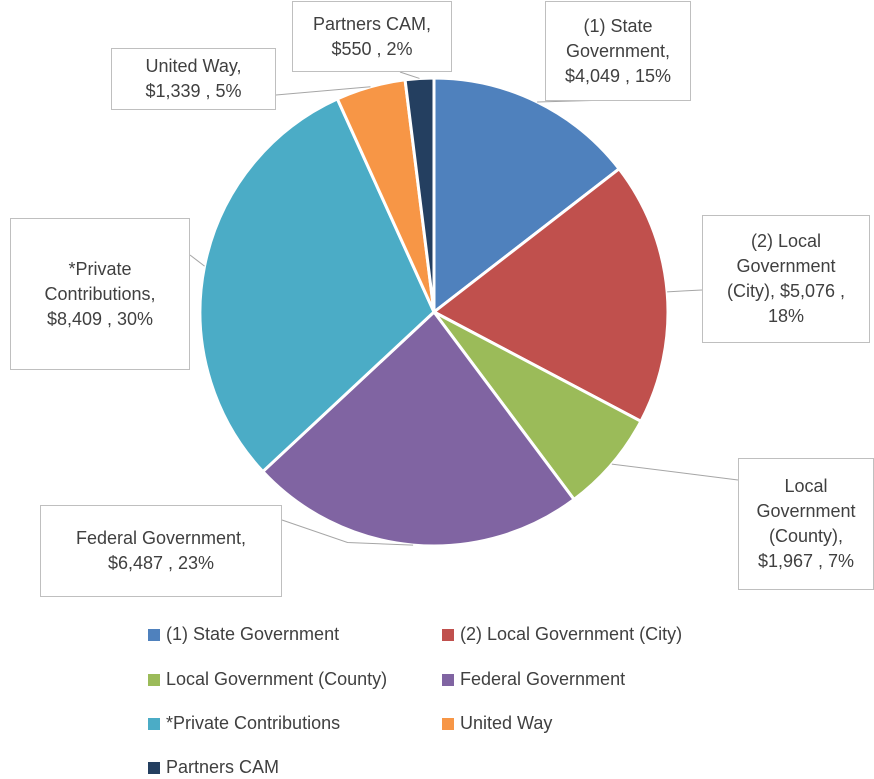 The height and width of the screenshot is (779, 874). Describe the element at coordinates (222, 767) in the screenshot. I see `legend-label: Partners CAM` at that location.